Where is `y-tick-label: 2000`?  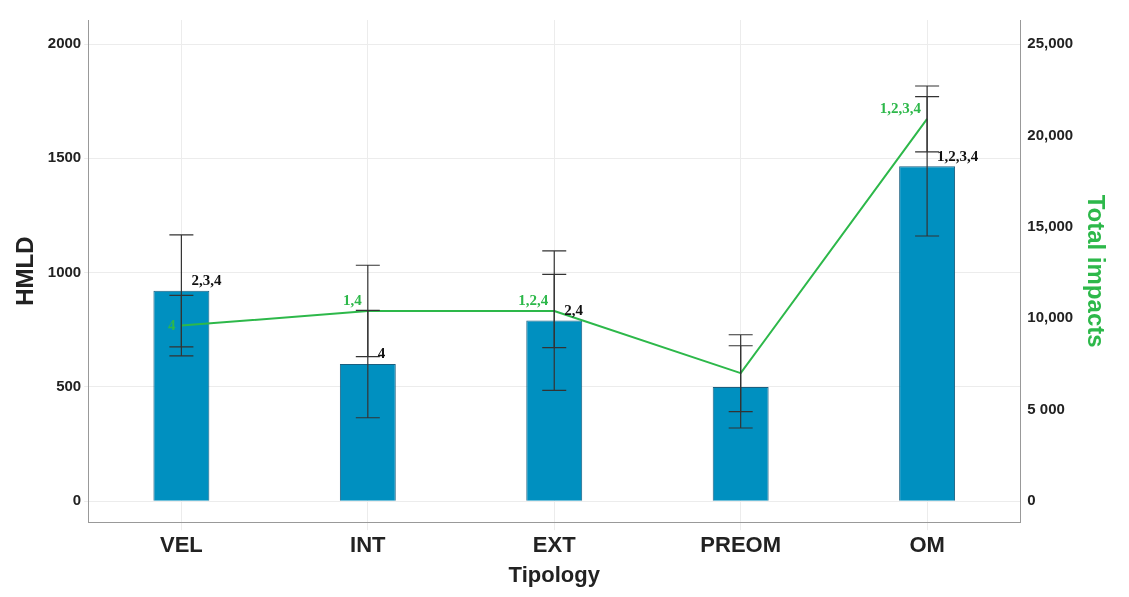 y-tick-label: 2000 is located at coordinates (64, 43).